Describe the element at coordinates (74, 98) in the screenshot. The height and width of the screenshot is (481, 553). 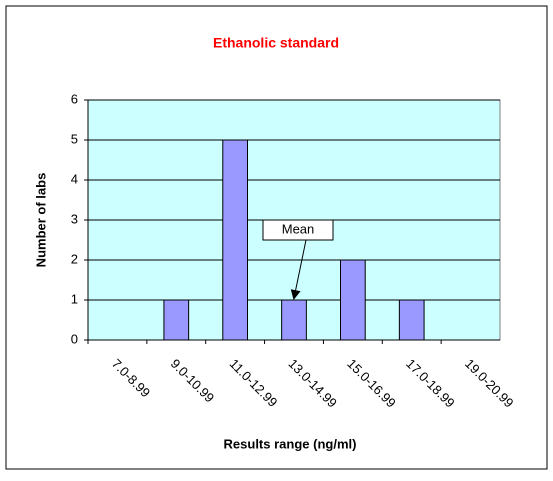
I see `y-tick-label: 6` at that location.